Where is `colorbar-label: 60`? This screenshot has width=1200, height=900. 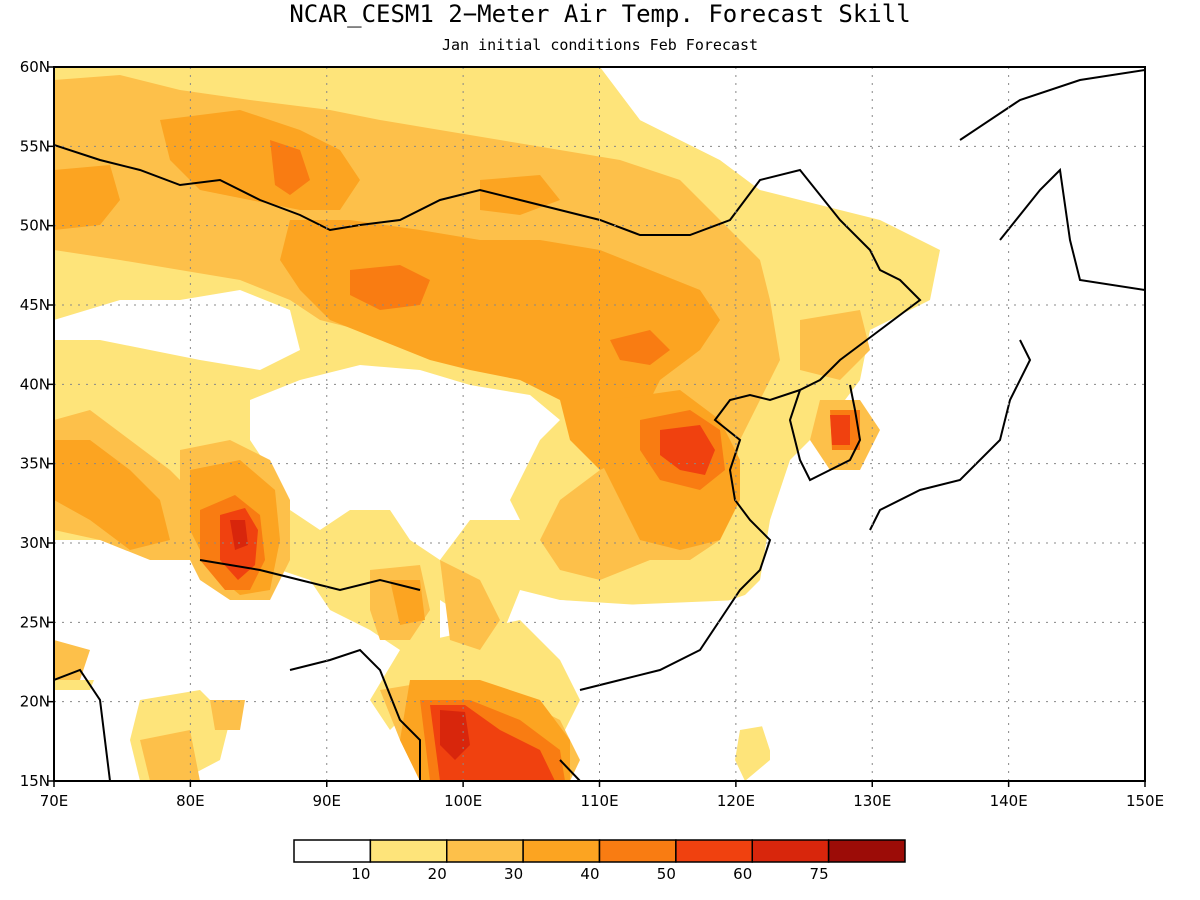 colorbar-label: 60 is located at coordinates (742, 874).